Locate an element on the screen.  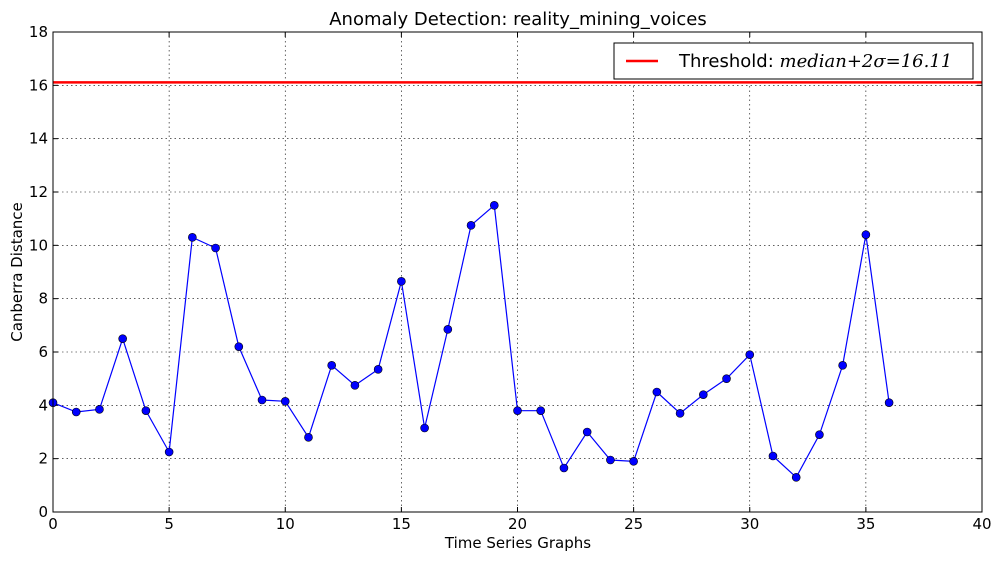
y-tick-label: 12 is located at coordinates (38, 192).